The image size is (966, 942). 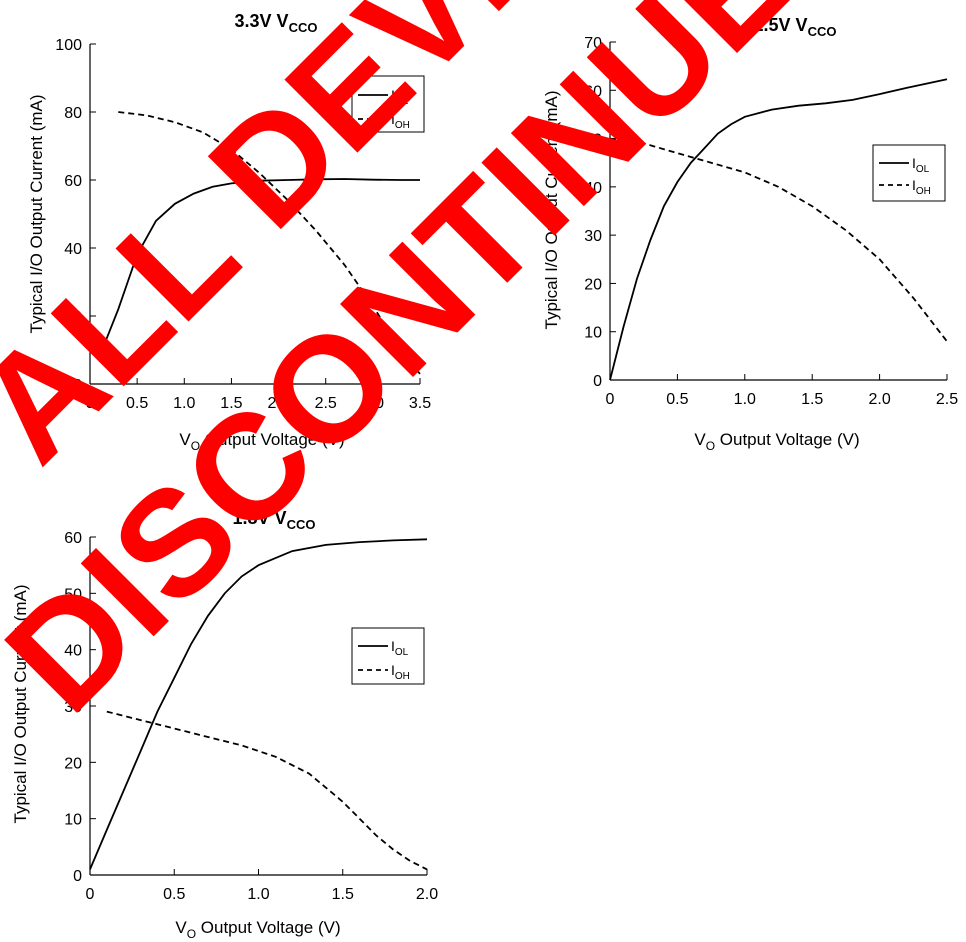 What do you see at coordinates (373, 403) in the screenshot?
I see `x-tick-label: 3.0` at bounding box center [373, 403].